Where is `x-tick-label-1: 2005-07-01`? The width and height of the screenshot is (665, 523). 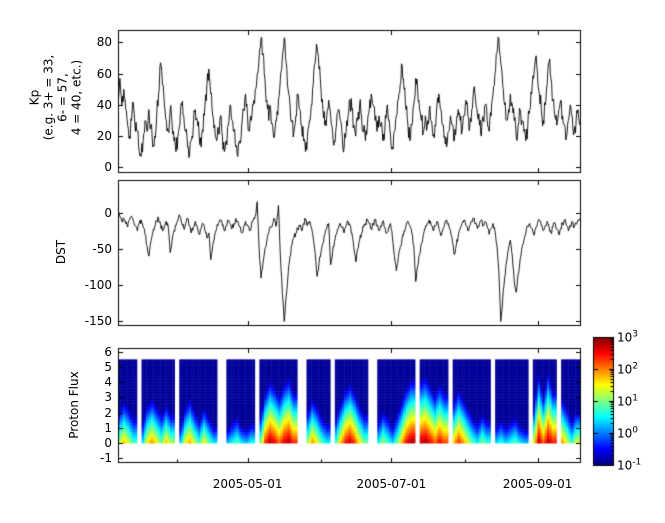 x-tick-label-1: 2005-07-01 is located at coordinates (391, 484).